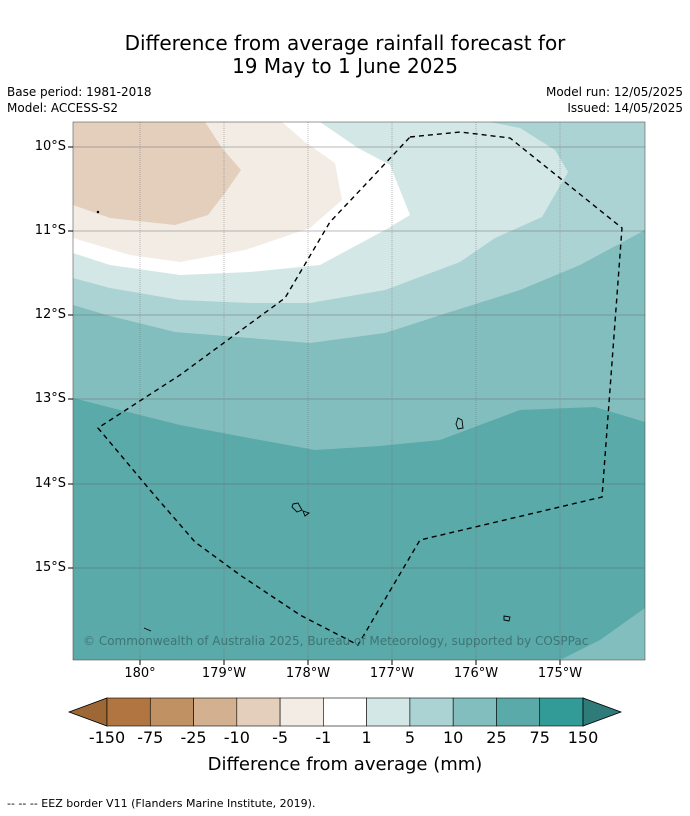 The width and height of the screenshot is (690, 816). I want to click on lon-label-175w: 175°W, so click(560, 673).